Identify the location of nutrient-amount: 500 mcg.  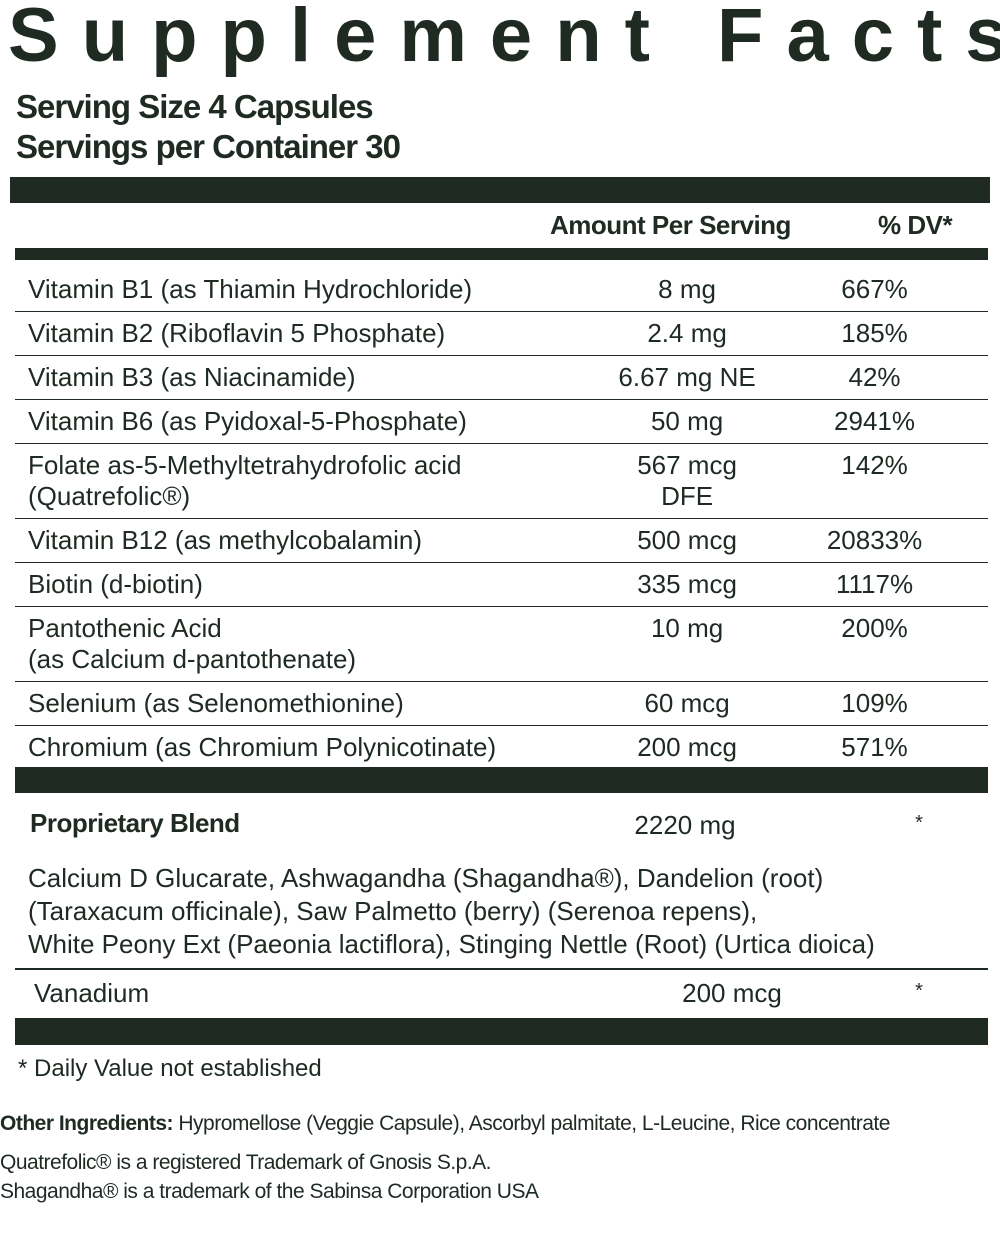
(687, 540).